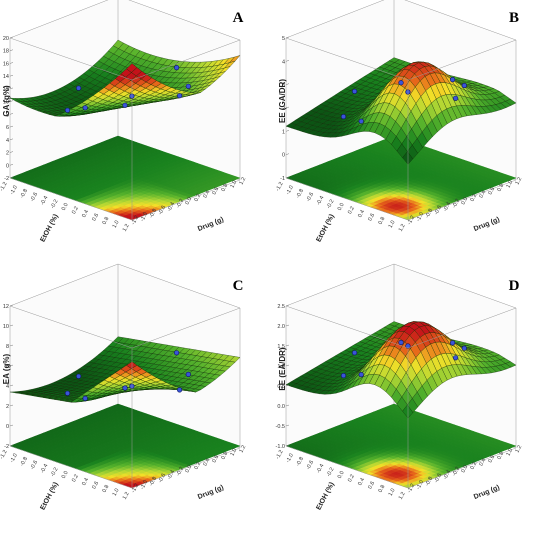 The width and height of the screenshot is (550, 535). Describe the element at coordinates (6, 39) in the screenshot. I see `z-tick-label: 20` at that location.